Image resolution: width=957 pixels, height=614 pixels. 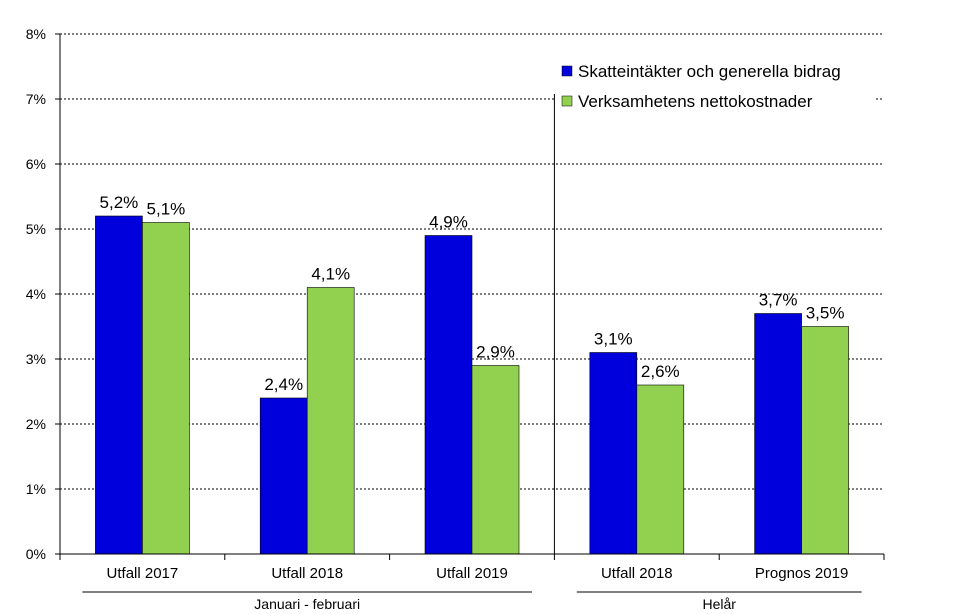 I want to click on data-label: 4,9%, so click(x=448, y=222).